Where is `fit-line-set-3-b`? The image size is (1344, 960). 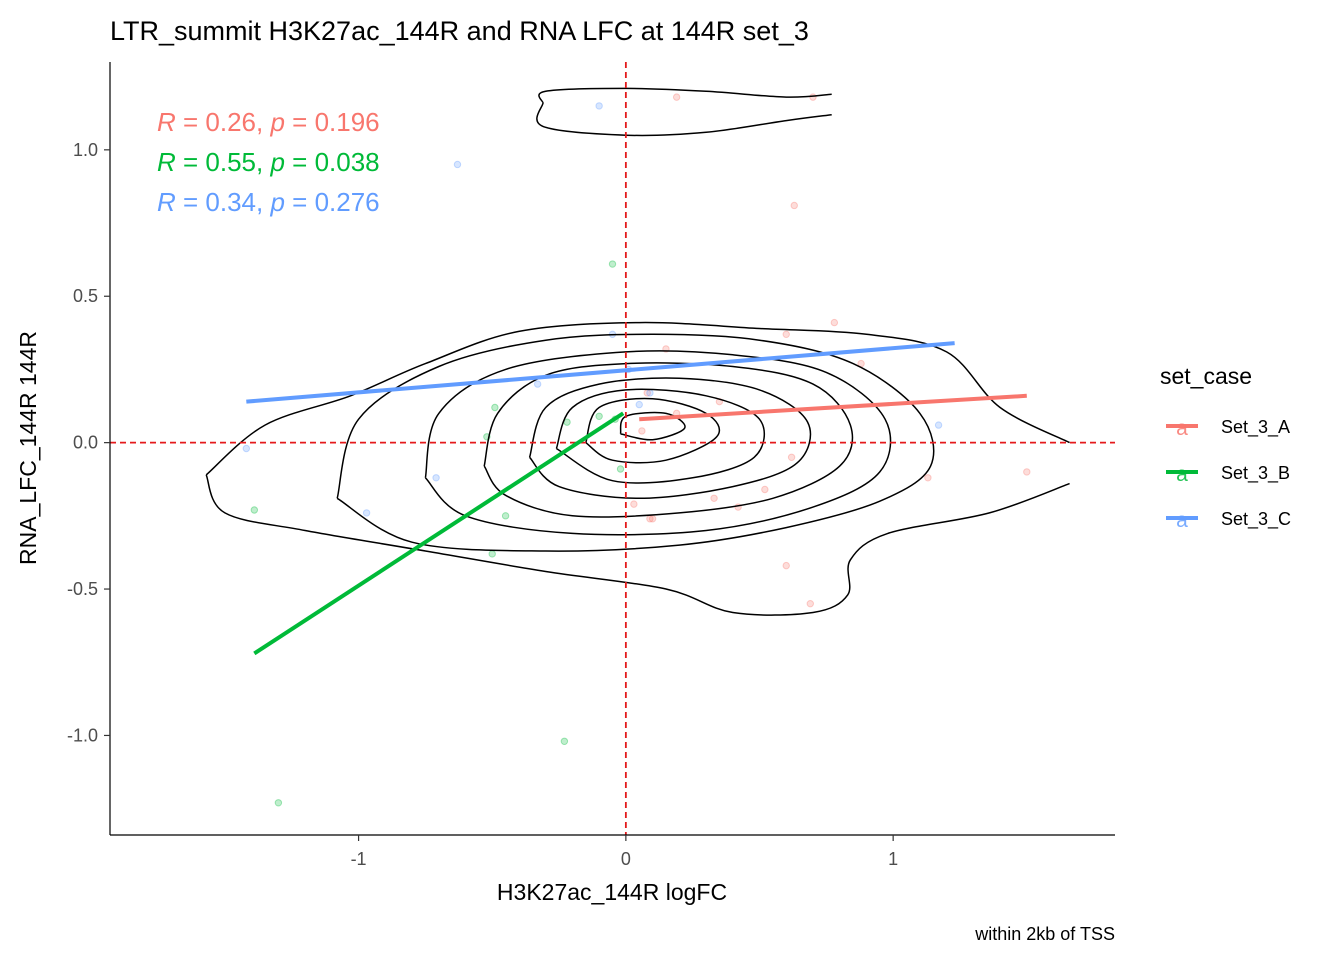
fit-line-set-3-b is located at coordinates (439, 533).